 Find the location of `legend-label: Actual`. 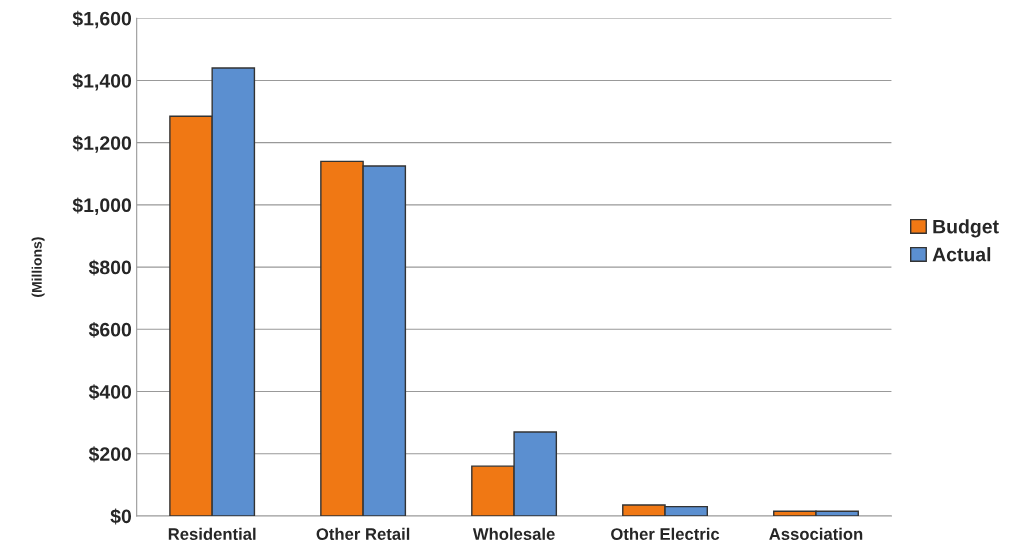

legend-label: Actual is located at coordinates (961, 254).